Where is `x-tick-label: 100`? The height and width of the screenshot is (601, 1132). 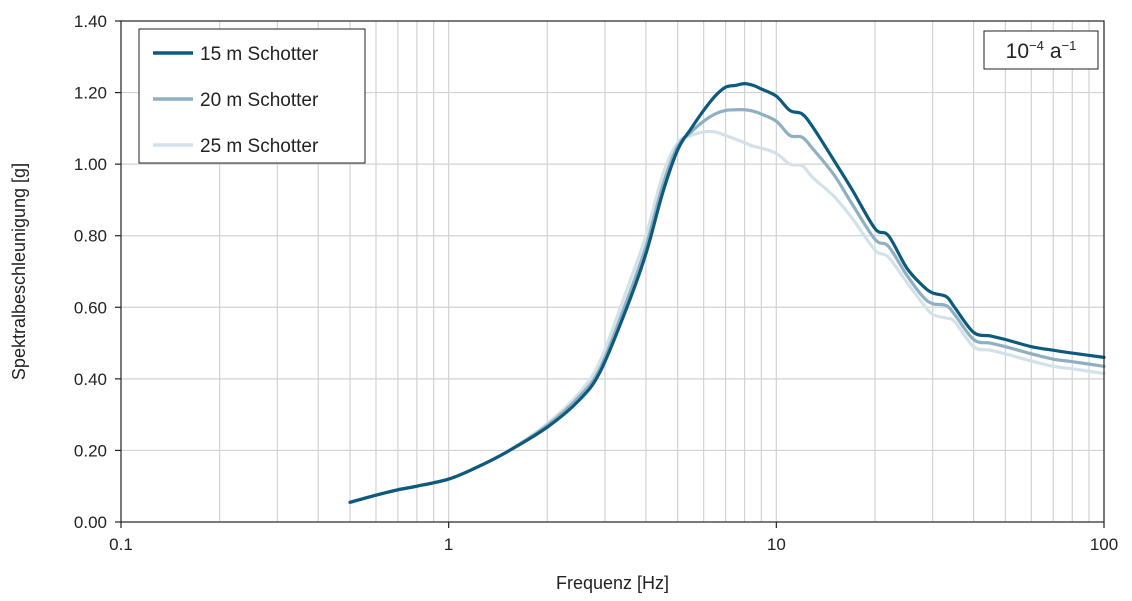 x-tick-label: 100 is located at coordinates (1104, 544).